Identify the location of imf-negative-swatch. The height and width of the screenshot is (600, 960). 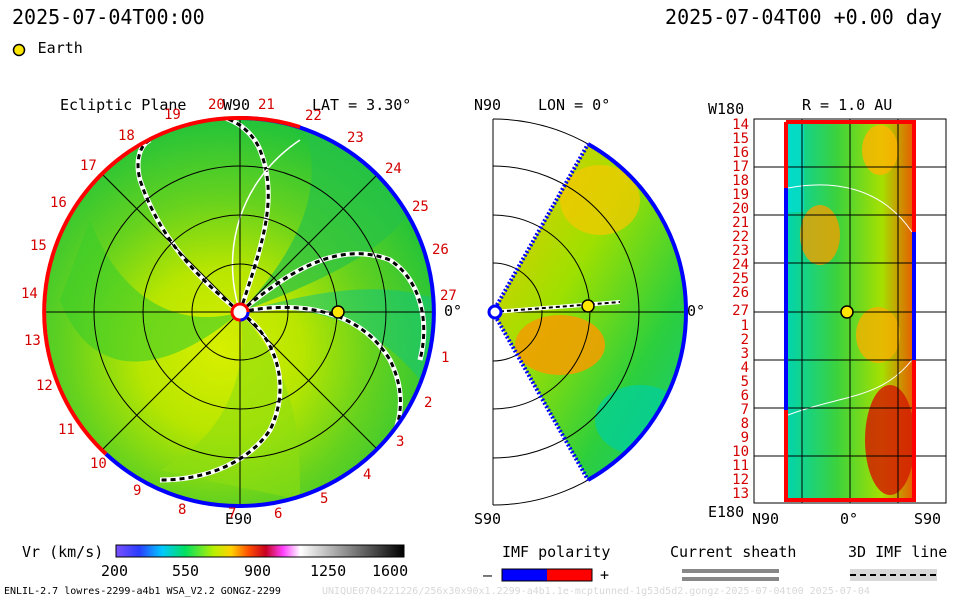
(524, 575).